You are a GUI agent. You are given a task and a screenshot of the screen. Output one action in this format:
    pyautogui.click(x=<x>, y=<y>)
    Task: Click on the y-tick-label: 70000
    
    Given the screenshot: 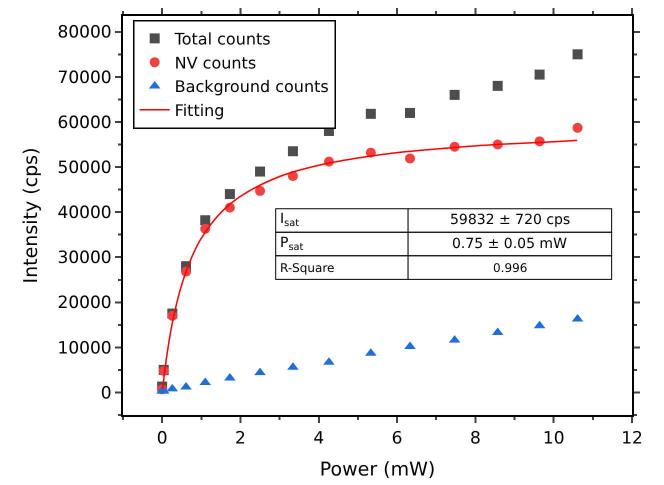 What is the action you would take?
    pyautogui.click(x=85, y=78)
    